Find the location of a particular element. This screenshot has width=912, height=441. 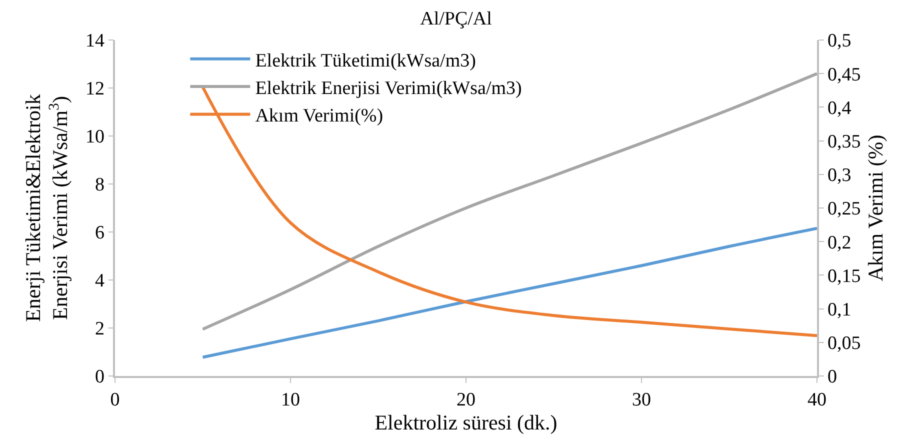

y-tick-label: 0 is located at coordinates (99, 377).